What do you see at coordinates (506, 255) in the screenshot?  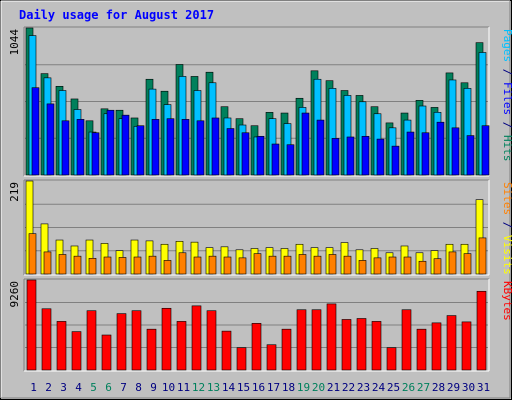 I see `legend-part: Visits` at bounding box center [506, 255].